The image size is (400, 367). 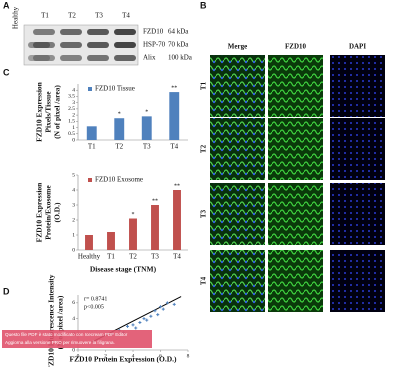 What do you see at coordinates (57, 212) in the screenshot?
I see `y-axis-label: (O.D.)` at bounding box center [57, 212].